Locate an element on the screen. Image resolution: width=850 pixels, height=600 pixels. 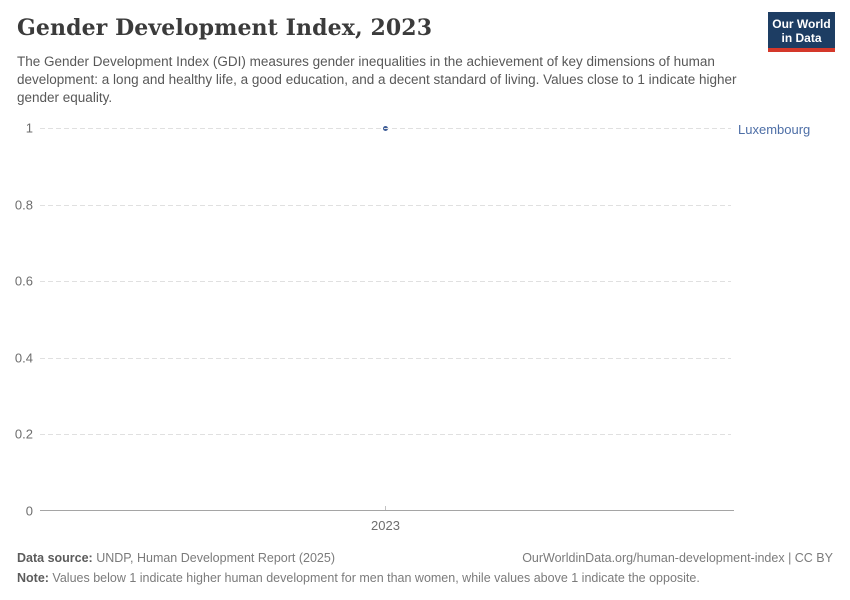
page-title: Gender Development Index, 2023 is located at coordinates (225, 28).